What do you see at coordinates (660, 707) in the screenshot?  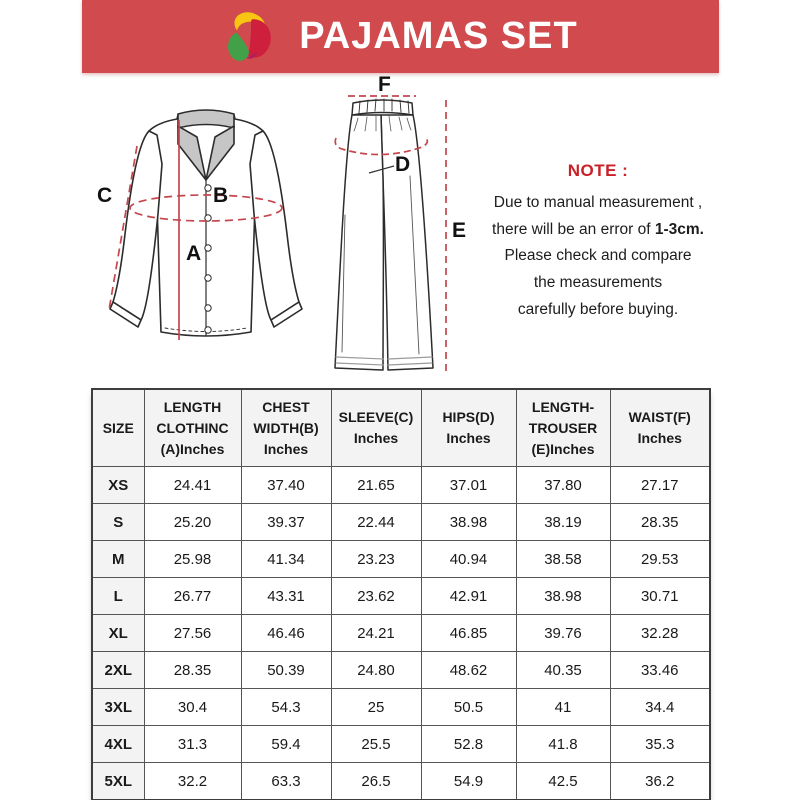 I see `measurement-cell: 34.4` at bounding box center [660, 707].